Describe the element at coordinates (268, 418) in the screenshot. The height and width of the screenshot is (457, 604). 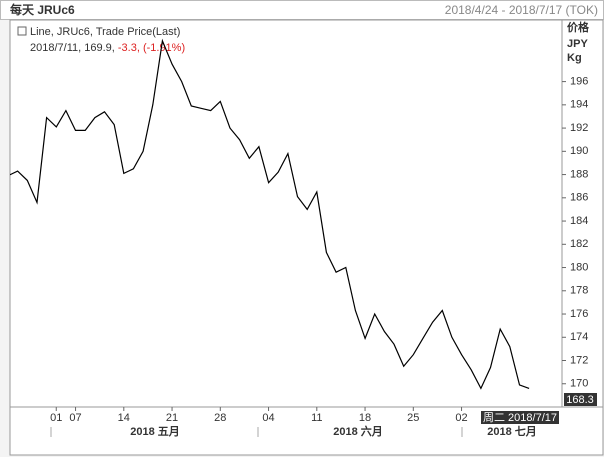
I see `x-tick-label: 04` at that location.